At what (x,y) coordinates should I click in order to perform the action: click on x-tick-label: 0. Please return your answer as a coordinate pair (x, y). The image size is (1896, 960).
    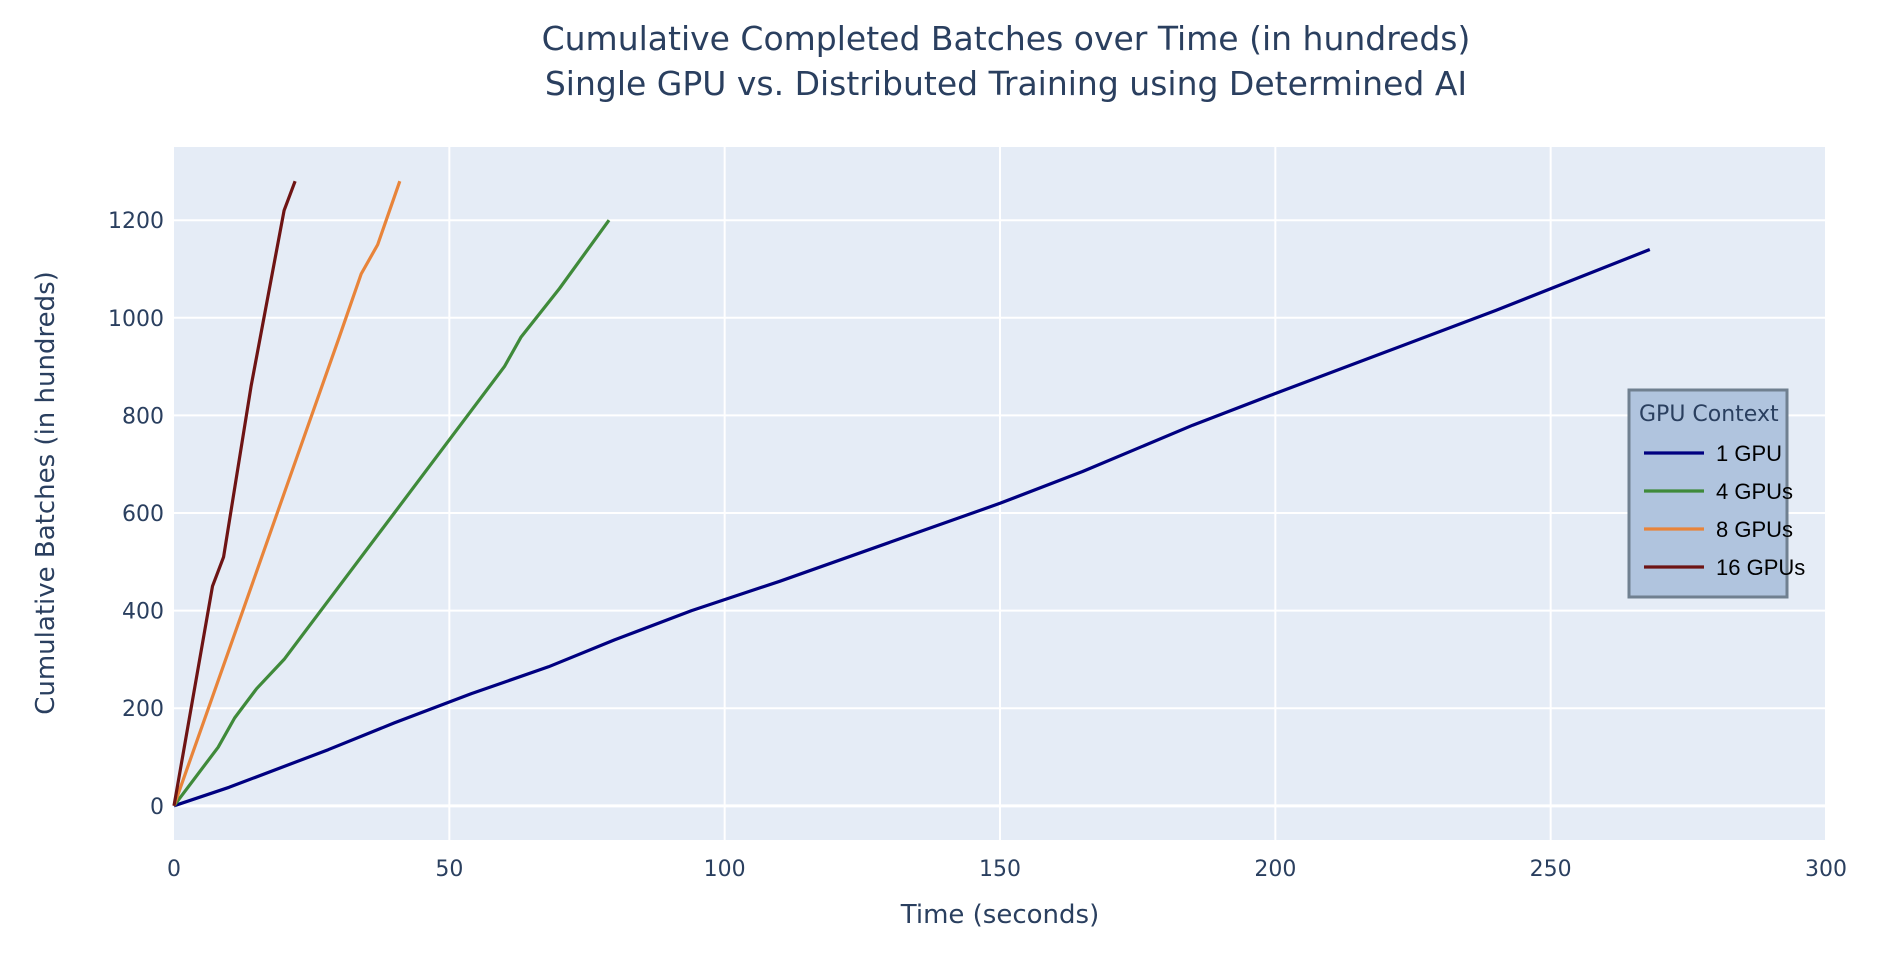
    Looking at the image, I should click on (174, 869).